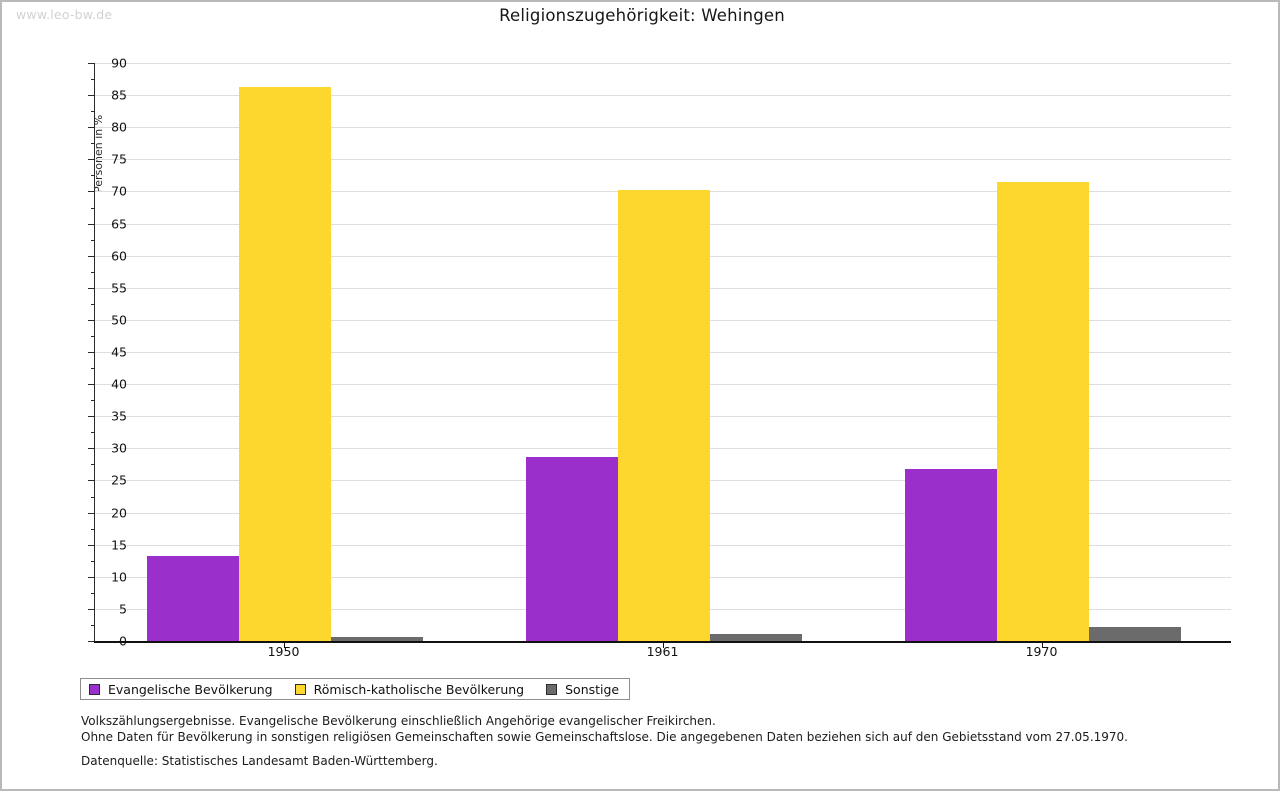  I want to click on y-axis-tick-label: 75, so click(119, 159).